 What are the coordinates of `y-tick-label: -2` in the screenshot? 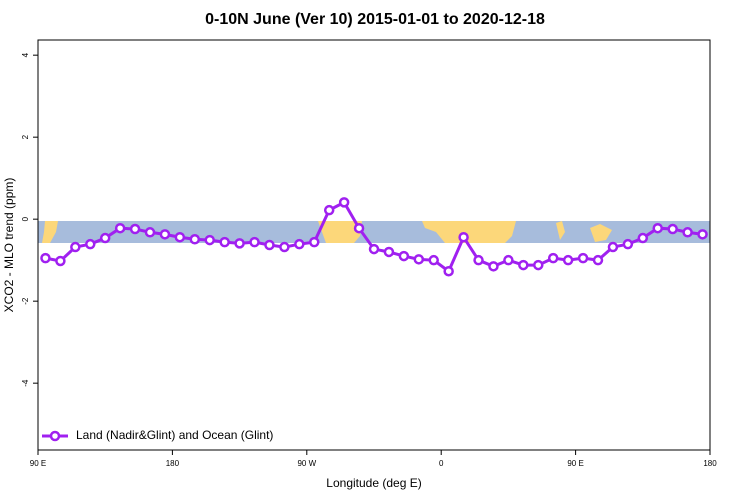 It's located at (25, 301).